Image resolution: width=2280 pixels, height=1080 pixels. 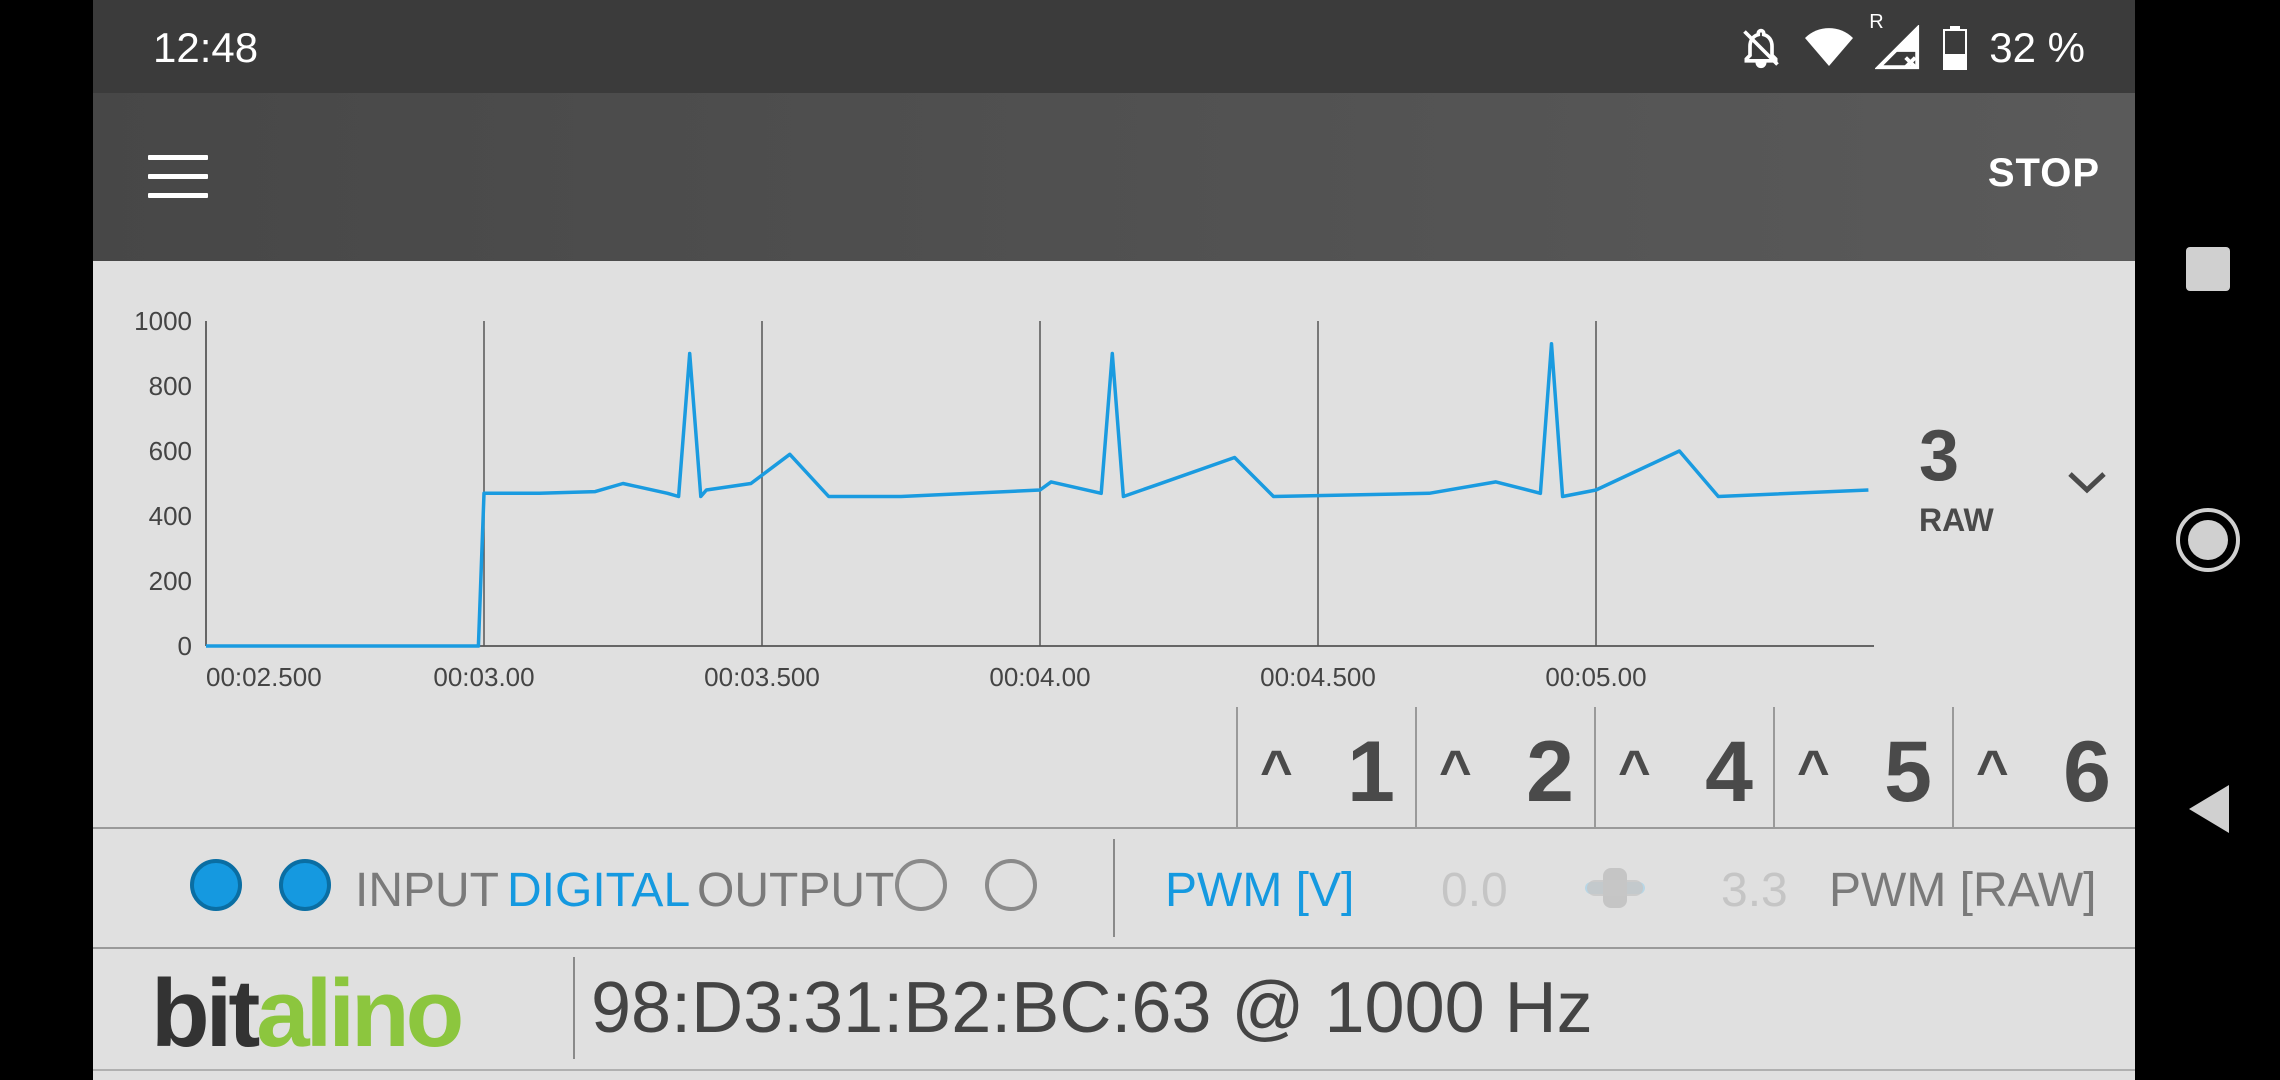 What do you see at coordinates (2087, 772) in the screenshot?
I see `channel-number: 6` at bounding box center [2087, 772].